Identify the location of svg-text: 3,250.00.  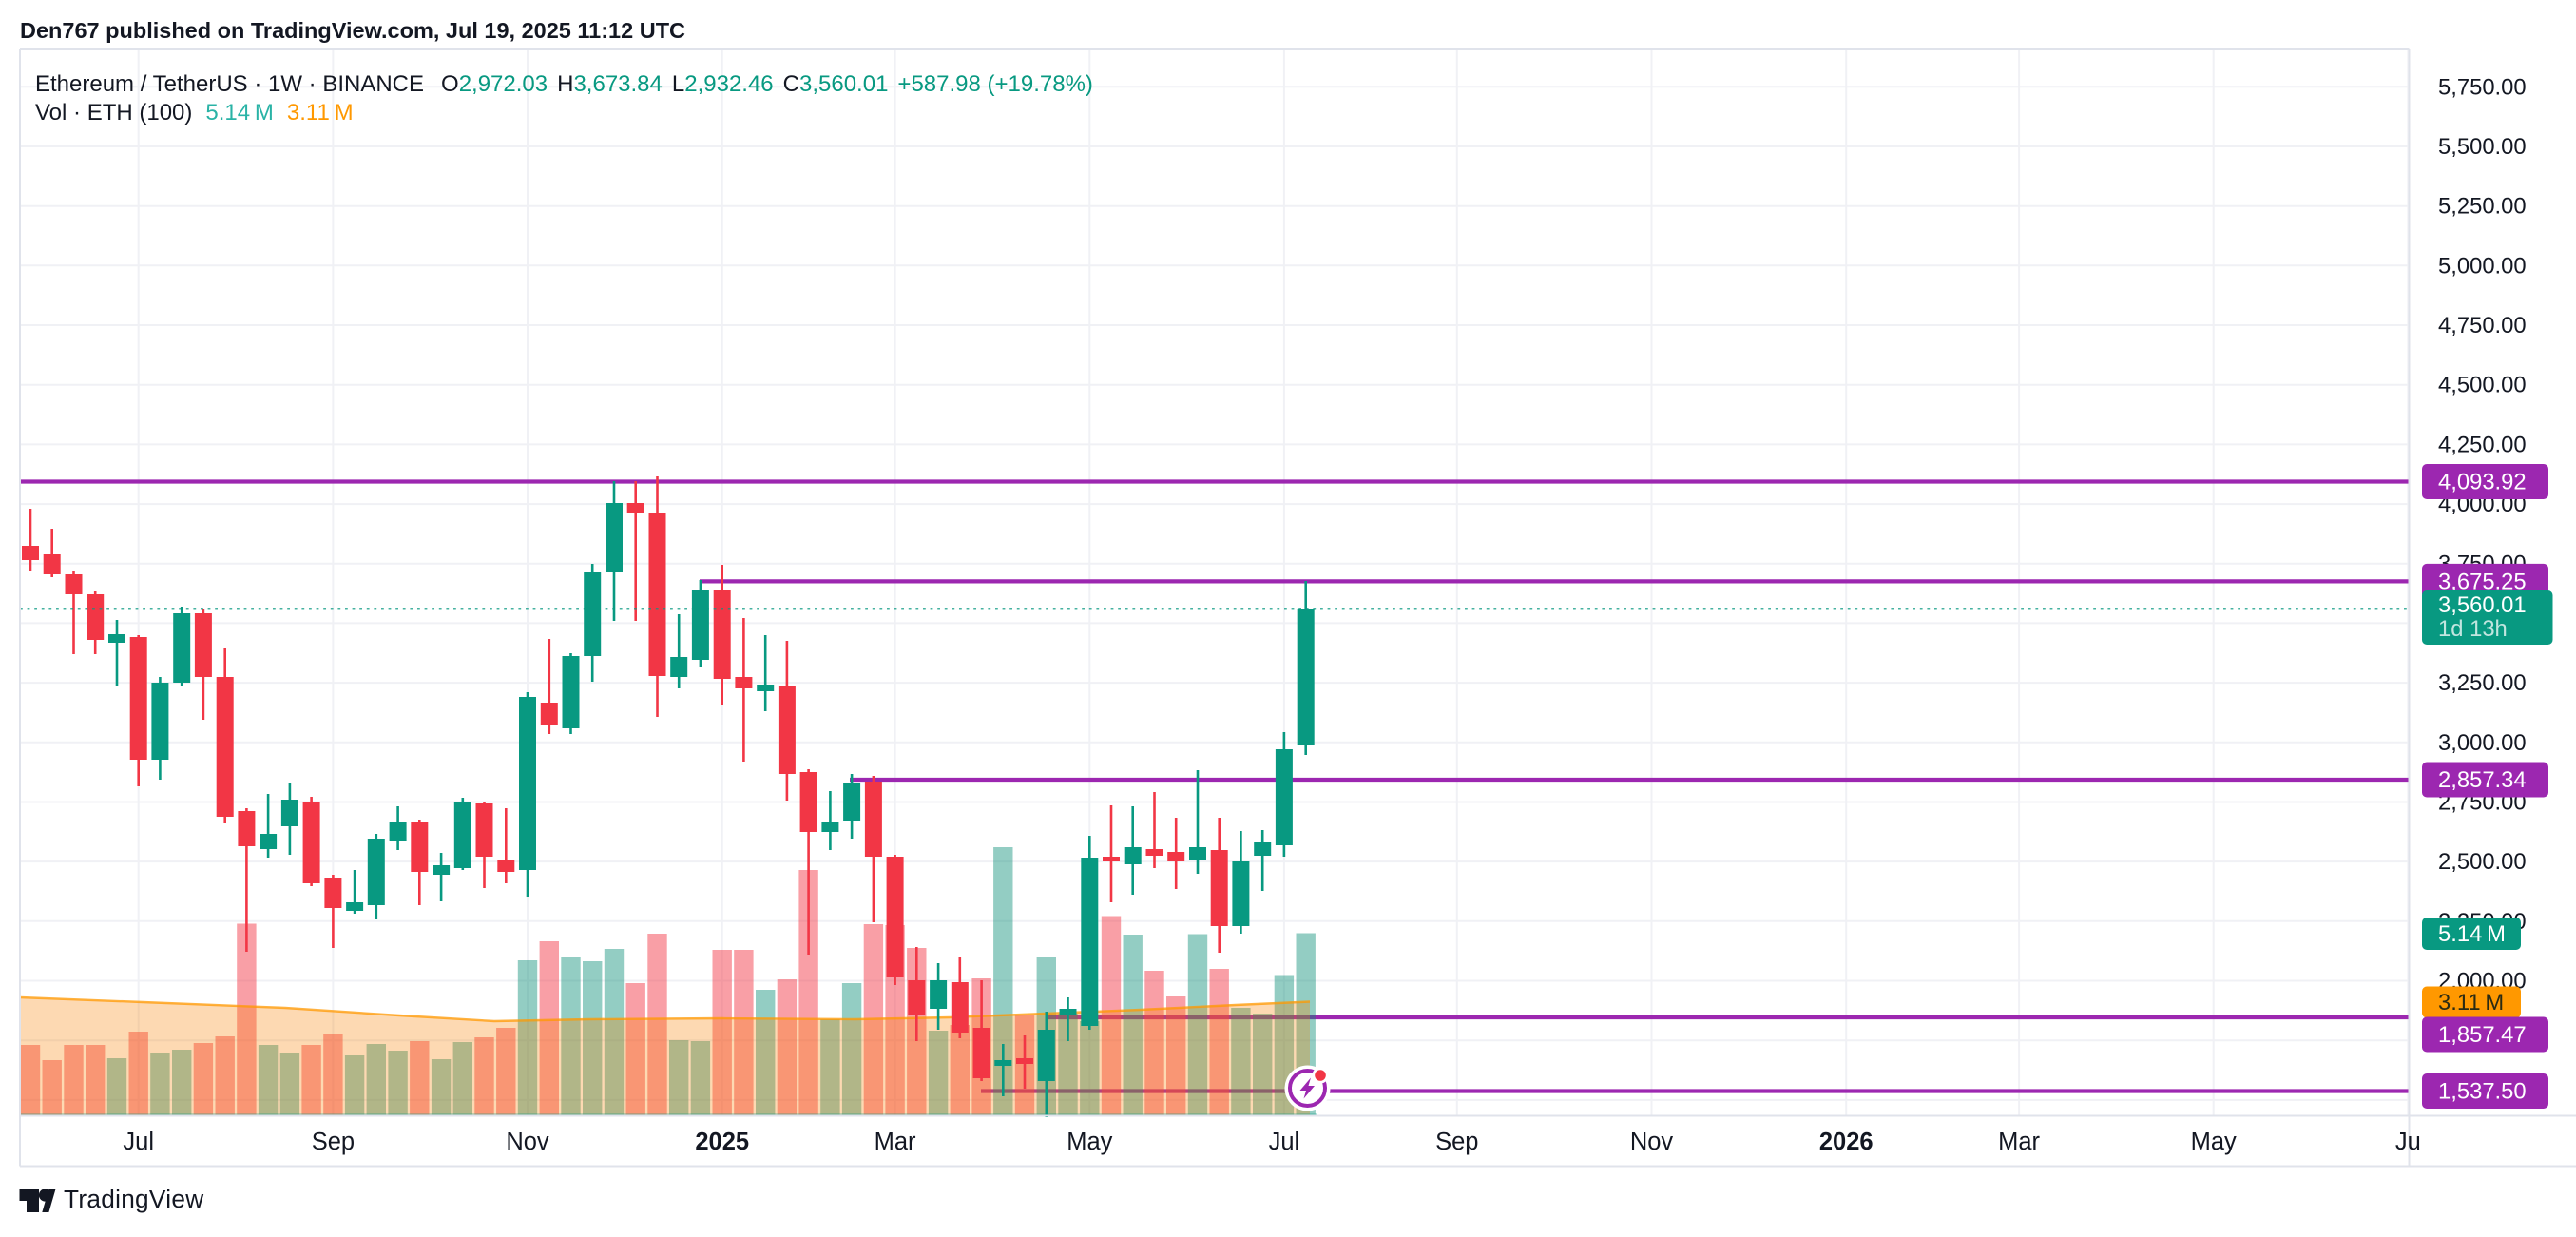
(2482, 683).